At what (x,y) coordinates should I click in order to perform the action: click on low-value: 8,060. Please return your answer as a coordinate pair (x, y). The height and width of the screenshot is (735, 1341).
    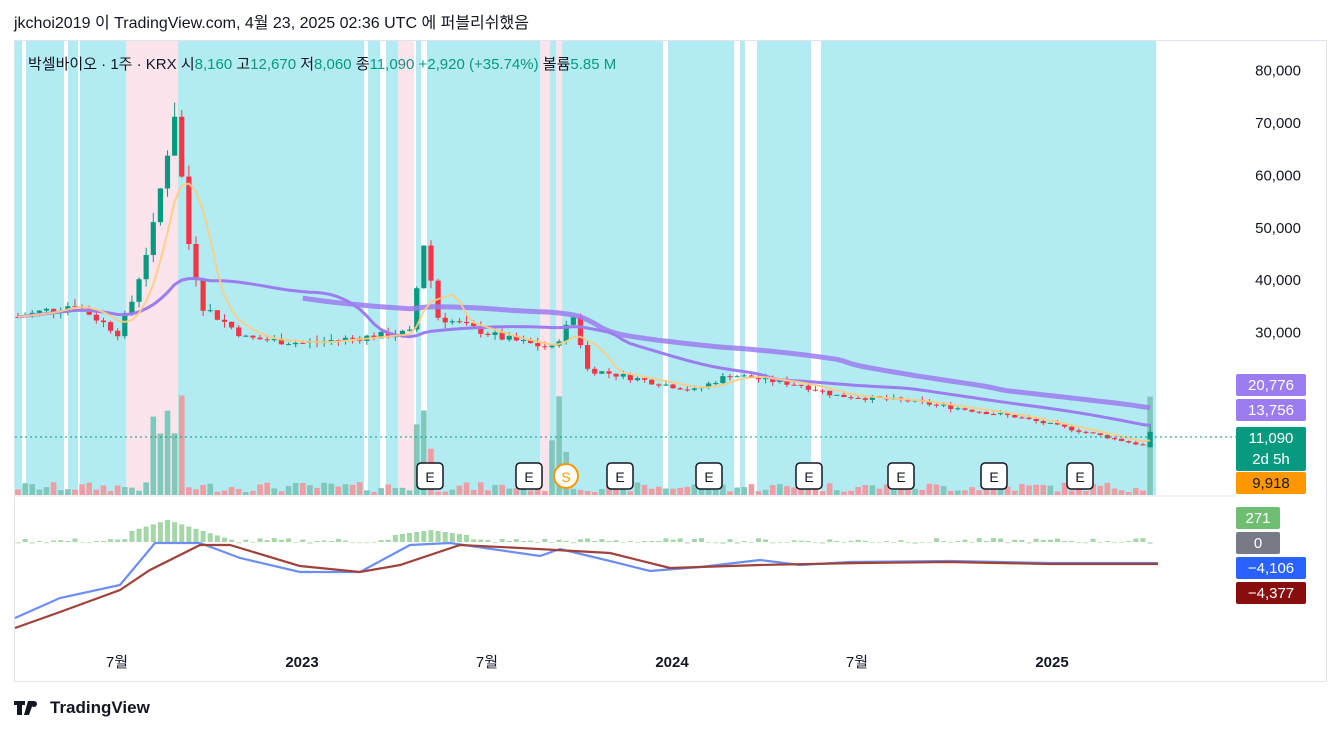
    Looking at the image, I should click on (333, 64).